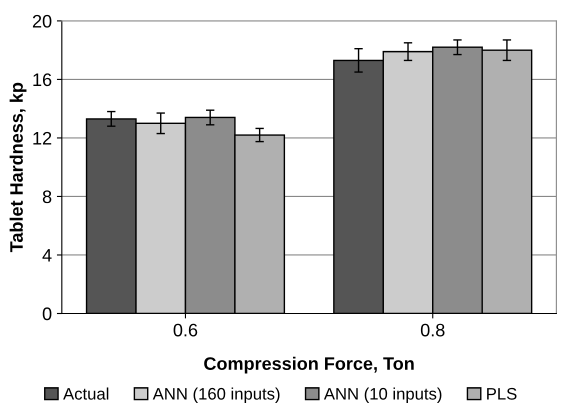 This screenshot has width=562, height=418. What do you see at coordinates (432, 330) in the screenshot?
I see `x-tick-label: 0.8` at bounding box center [432, 330].